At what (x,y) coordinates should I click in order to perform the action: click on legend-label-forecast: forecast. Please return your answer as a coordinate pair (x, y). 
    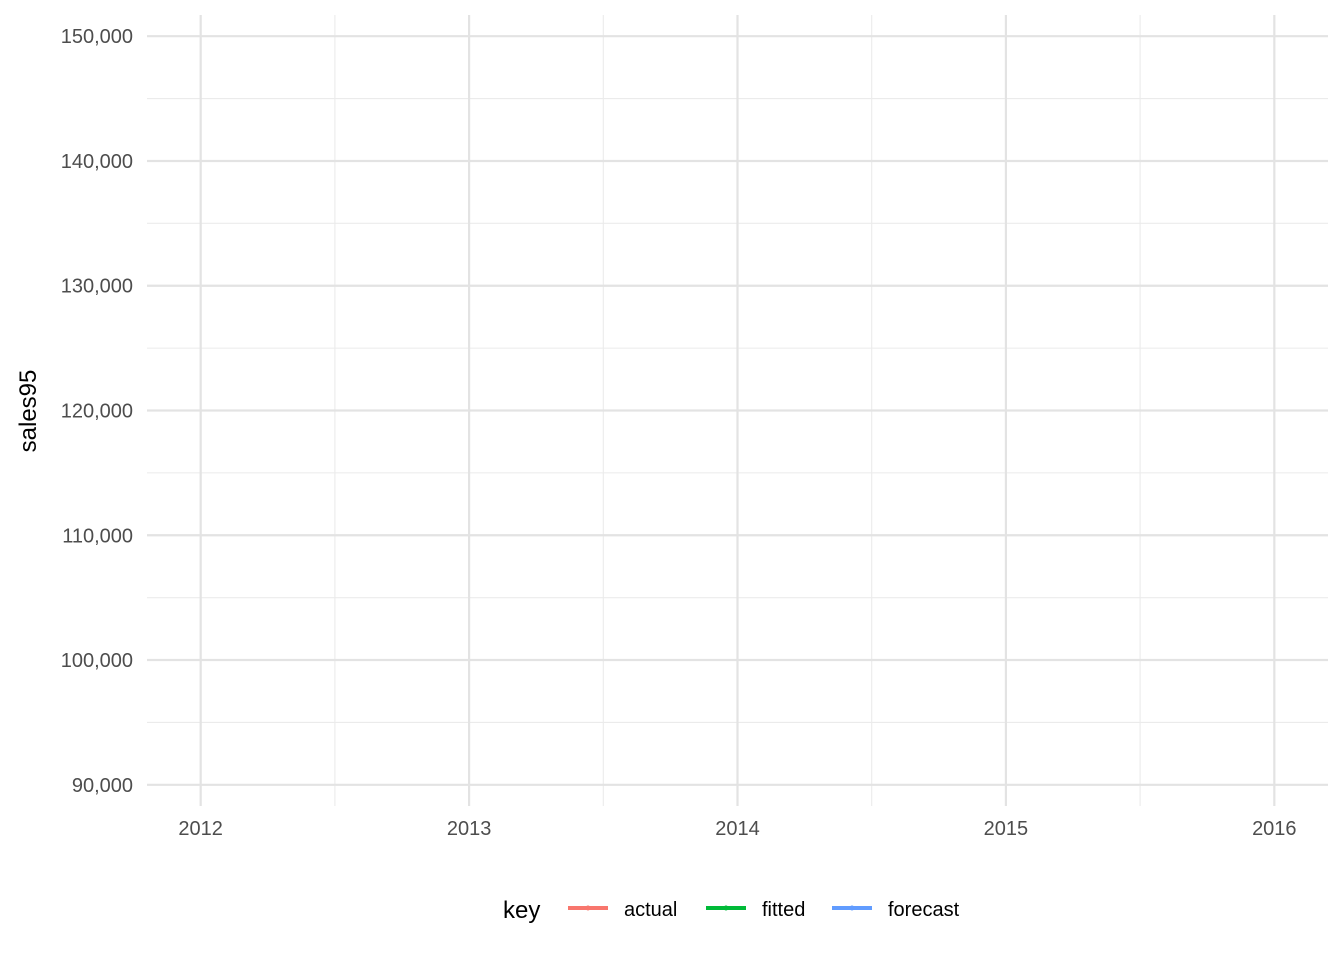
    Looking at the image, I should click on (924, 910).